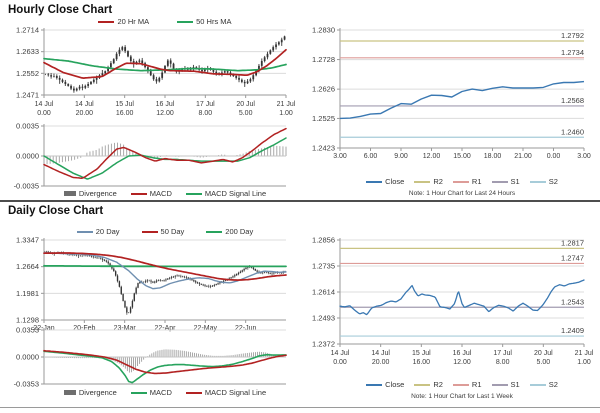 The height and width of the screenshot is (413, 600). What do you see at coordinates (300, 201) in the screenshot?
I see `section-divider` at bounding box center [300, 201].